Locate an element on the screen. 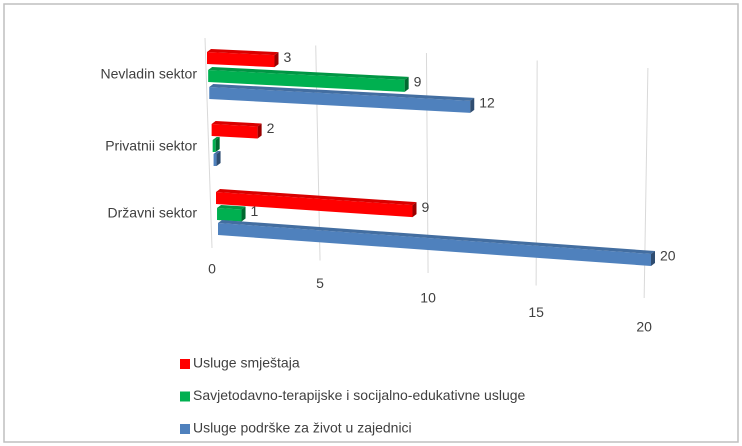 The height and width of the screenshot is (446, 742). data-label: 12 is located at coordinates (487, 103).